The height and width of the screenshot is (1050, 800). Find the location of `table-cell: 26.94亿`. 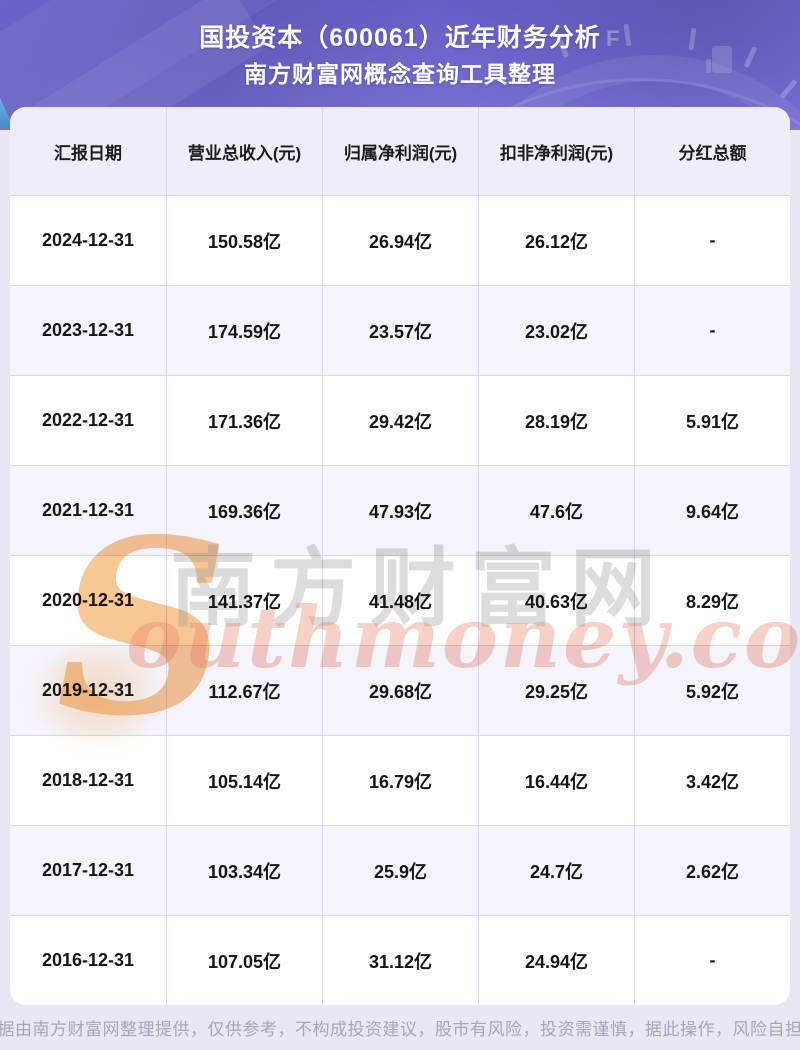

table-cell: 26.94亿 is located at coordinates (400, 240).